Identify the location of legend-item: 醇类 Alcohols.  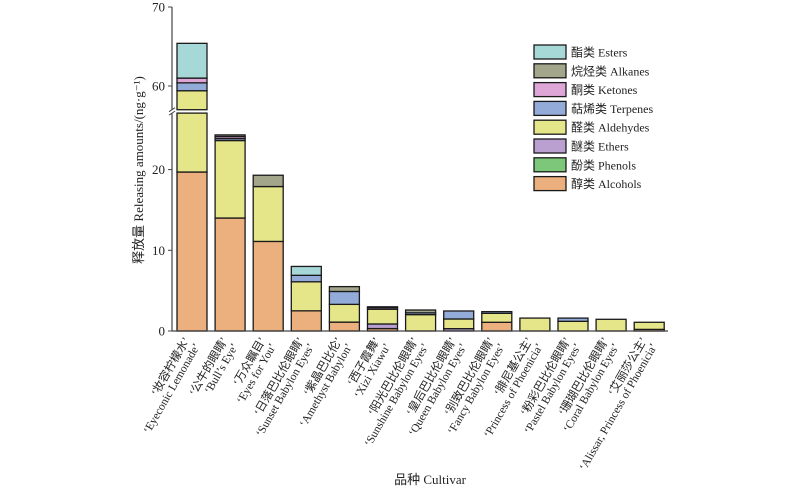
(587, 183).